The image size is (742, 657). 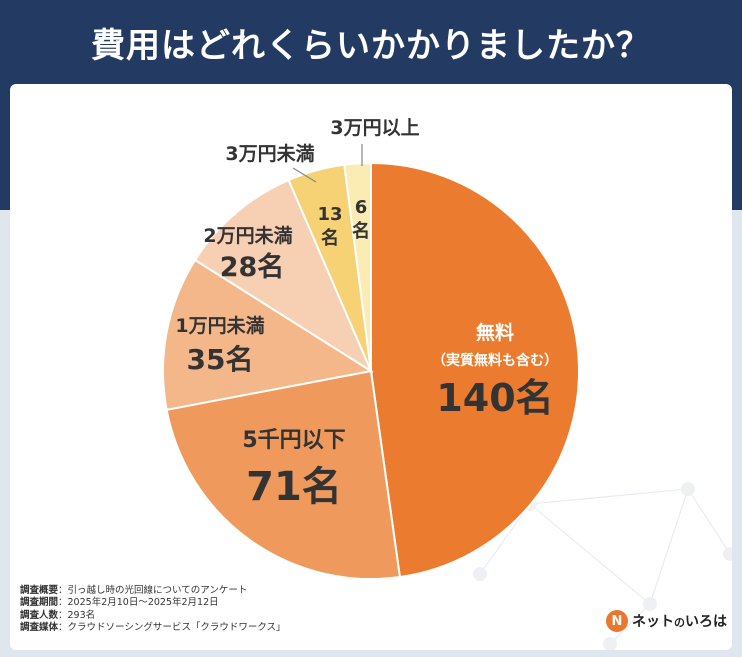 I want to click on logo-text-part: ネット, so click(x=653, y=622).